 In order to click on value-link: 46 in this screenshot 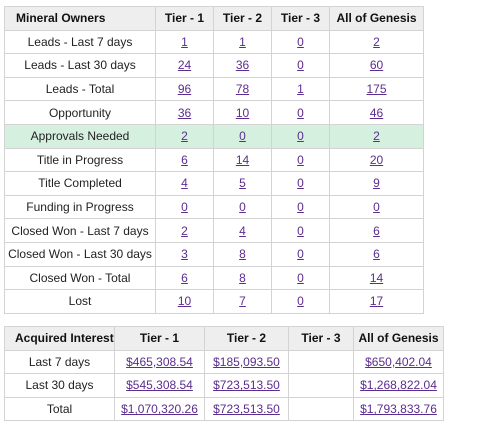, I will do `click(376, 112)`.